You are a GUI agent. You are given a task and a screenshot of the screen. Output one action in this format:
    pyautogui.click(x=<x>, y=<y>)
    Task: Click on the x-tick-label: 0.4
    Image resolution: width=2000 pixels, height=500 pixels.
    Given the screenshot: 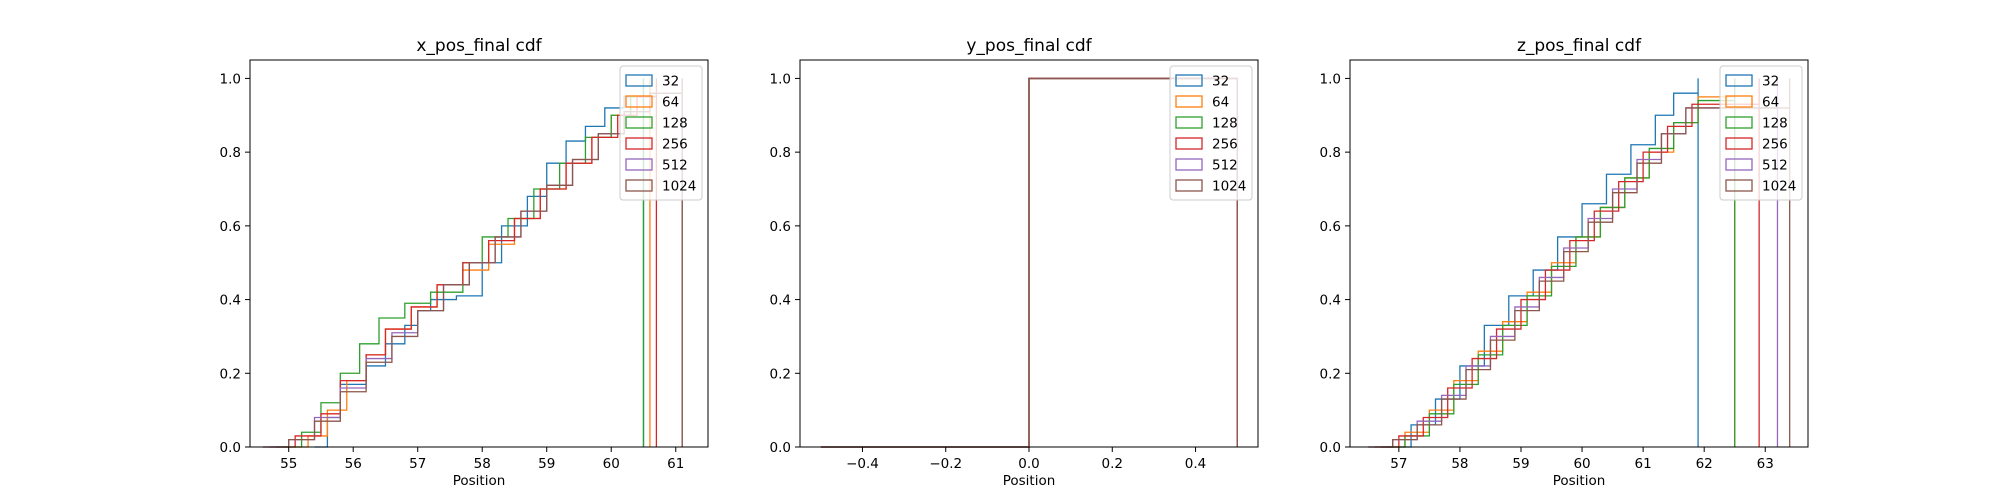 What is the action you would take?
    pyautogui.click(x=1195, y=464)
    